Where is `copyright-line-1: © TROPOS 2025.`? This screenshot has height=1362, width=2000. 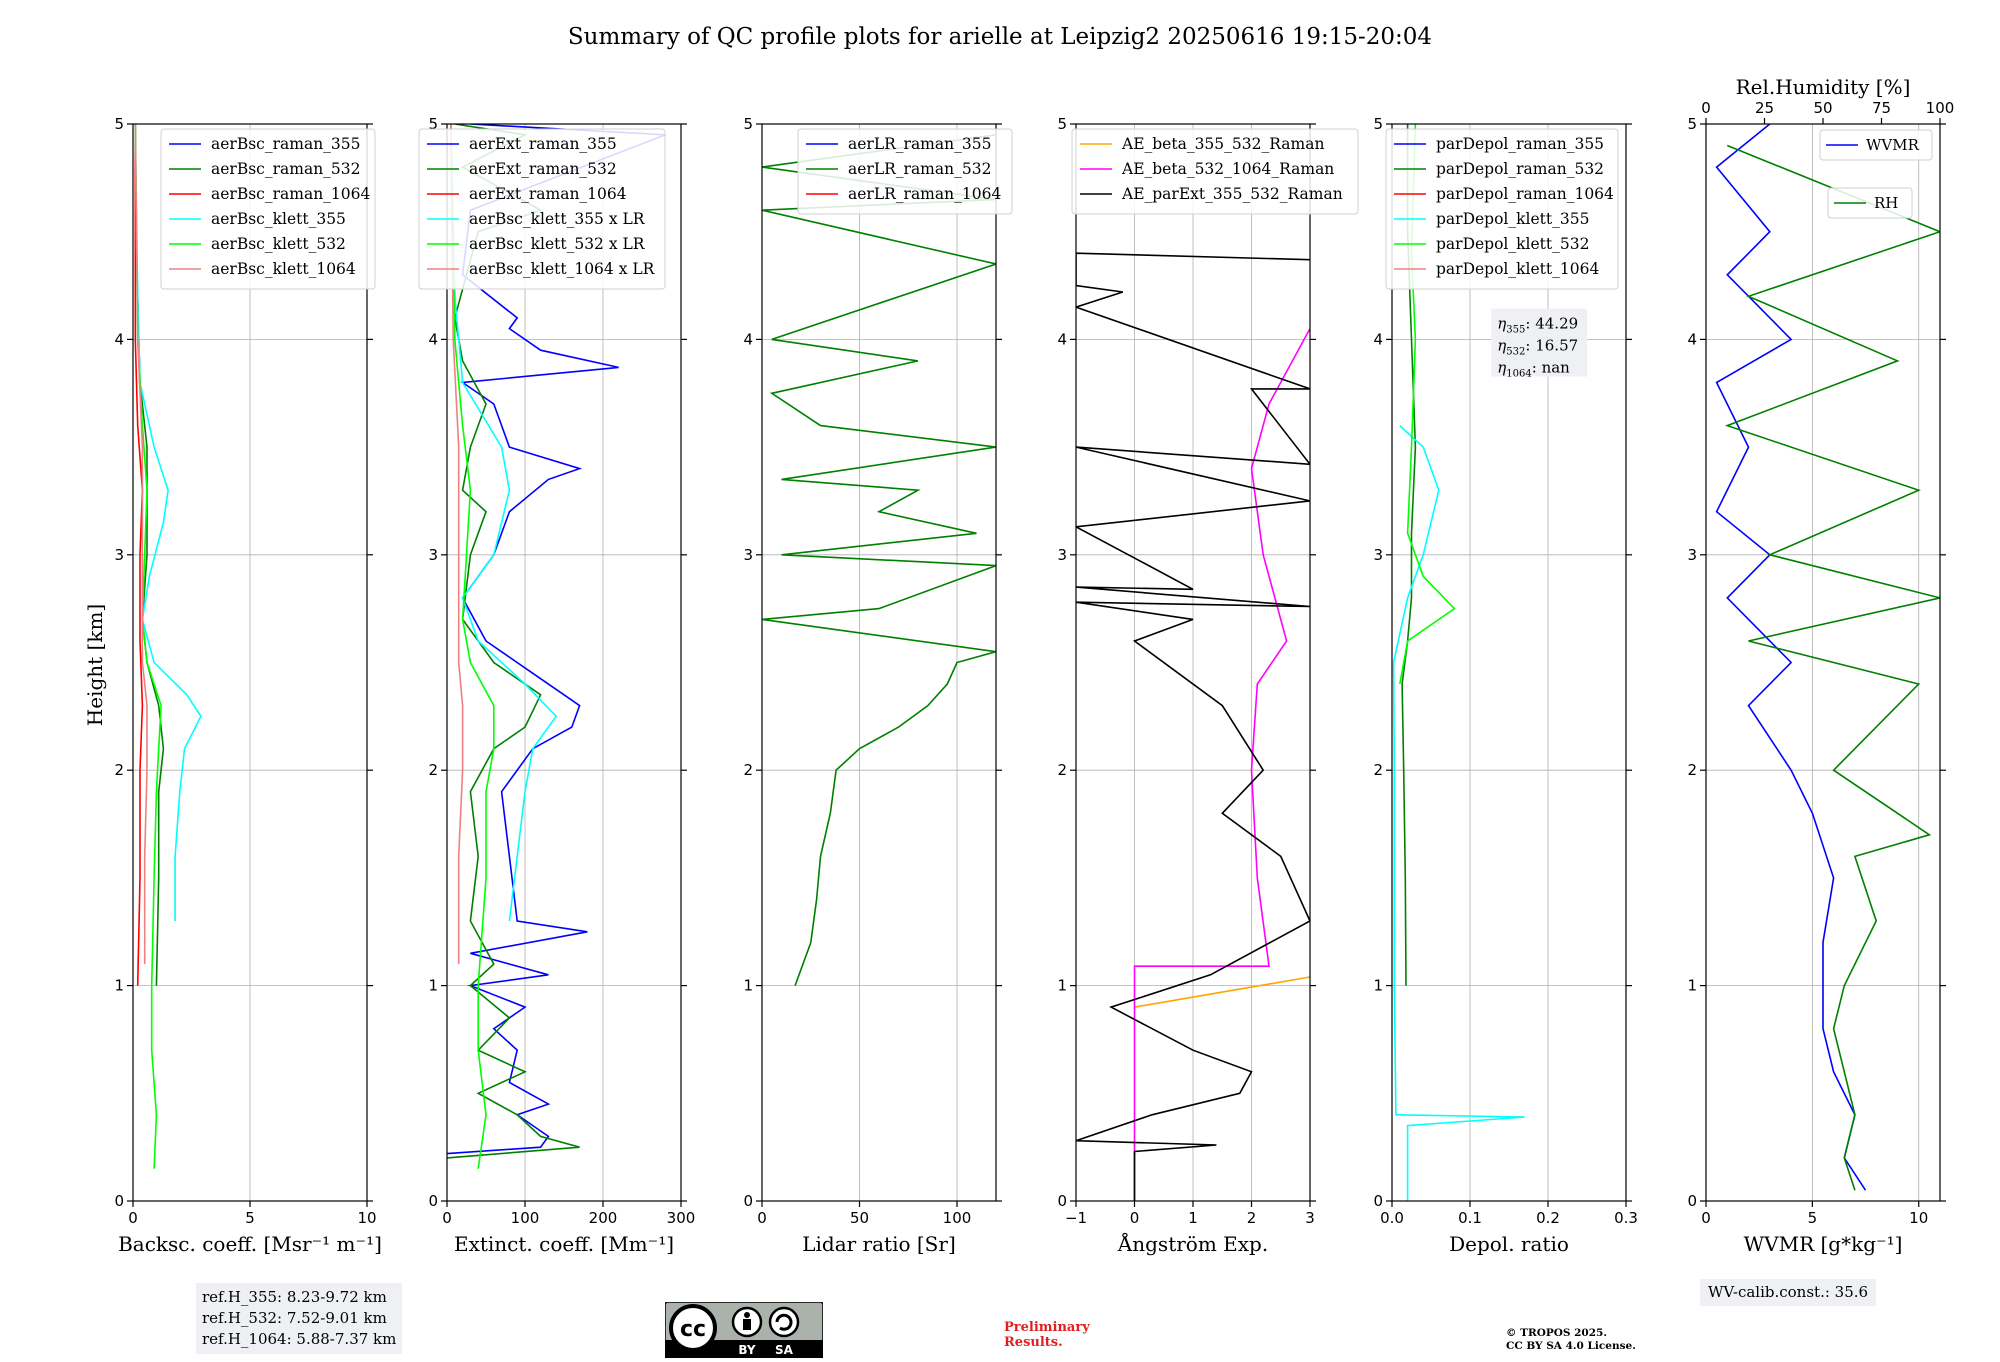
copyright-line-1: © TROPOS 2025. is located at coordinates (1557, 1333).